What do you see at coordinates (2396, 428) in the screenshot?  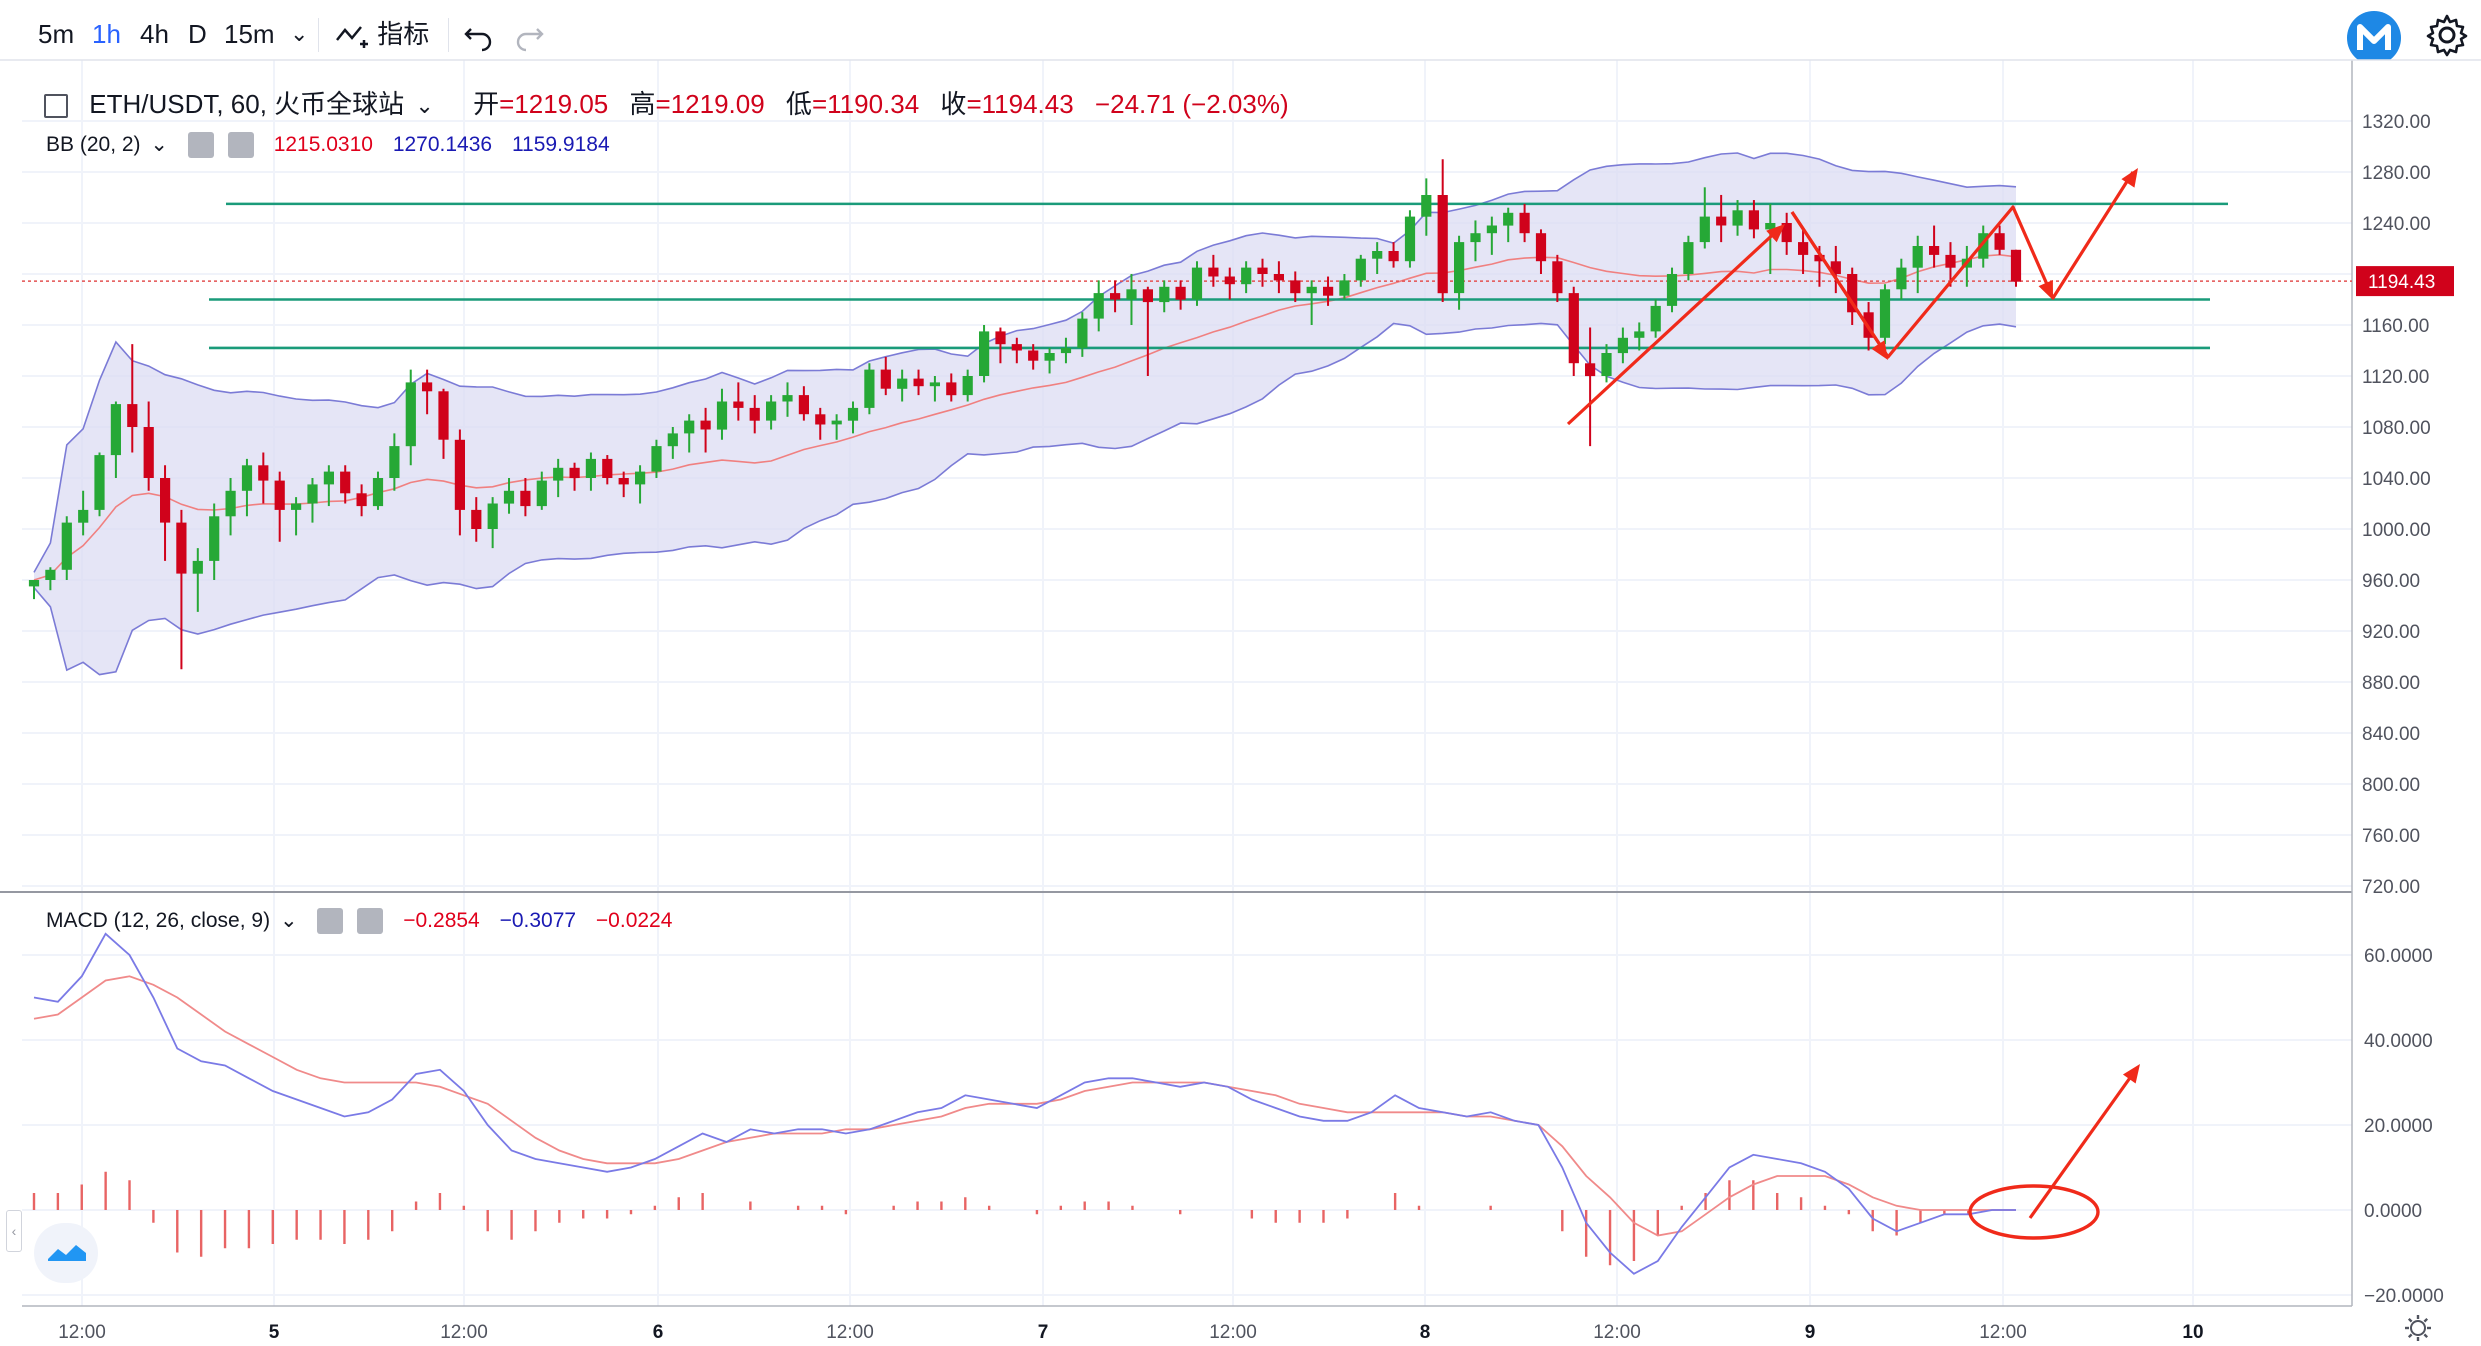 I see `price-tick-label: 1080.00` at bounding box center [2396, 428].